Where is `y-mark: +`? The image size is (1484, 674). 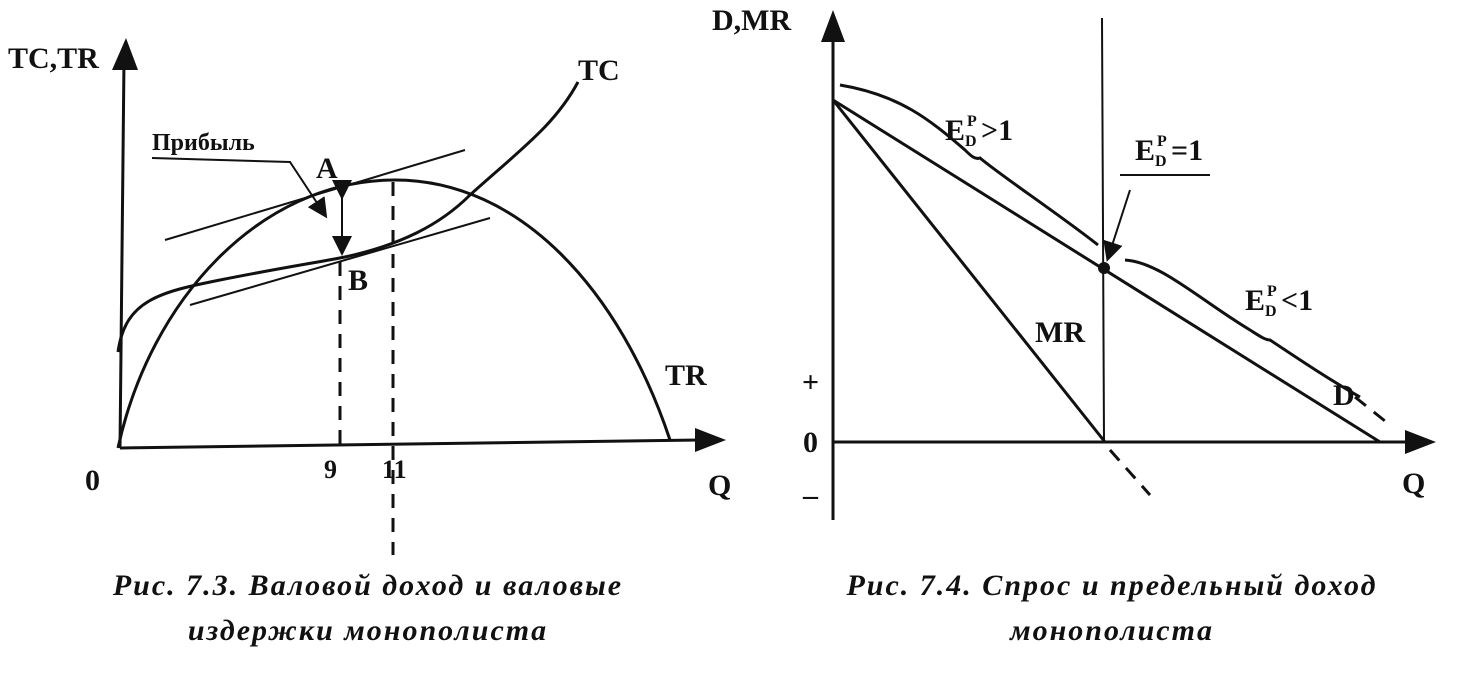 y-mark: + is located at coordinates (810, 382).